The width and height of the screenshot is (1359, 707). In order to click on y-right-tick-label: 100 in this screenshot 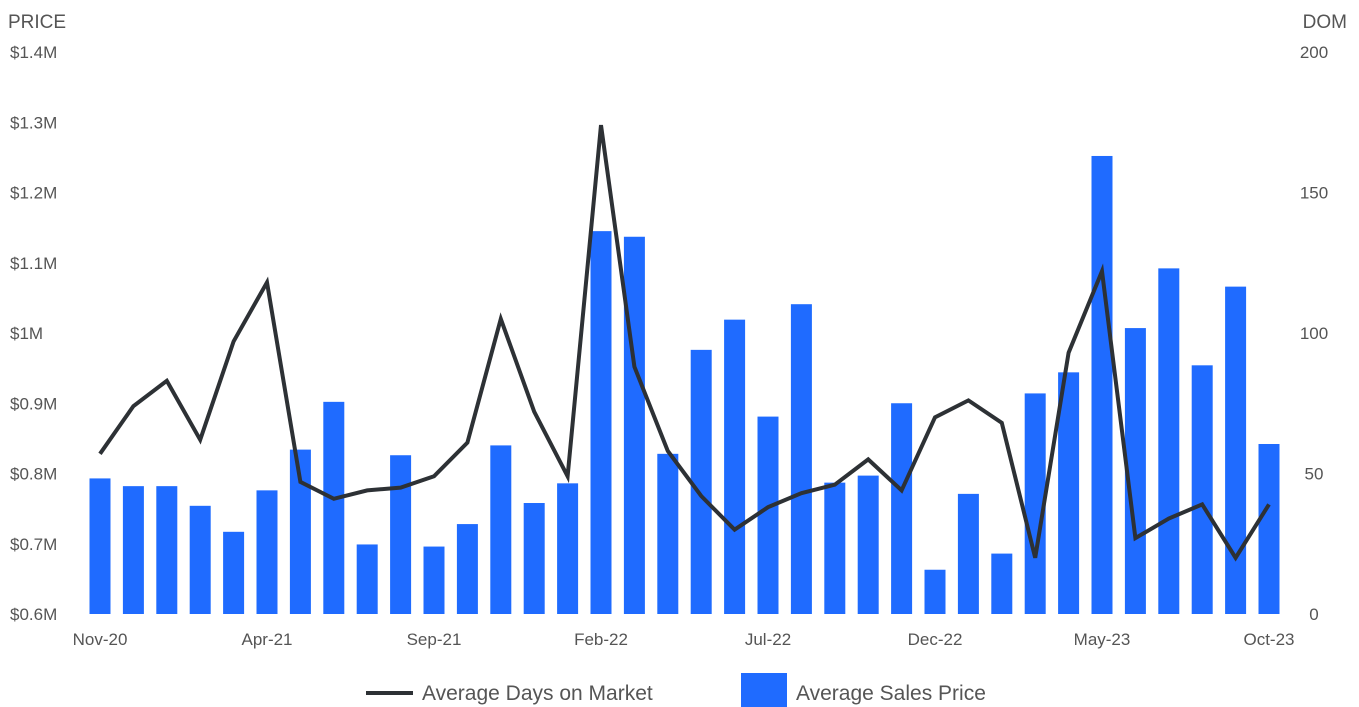, I will do `click(1314, 333)`.